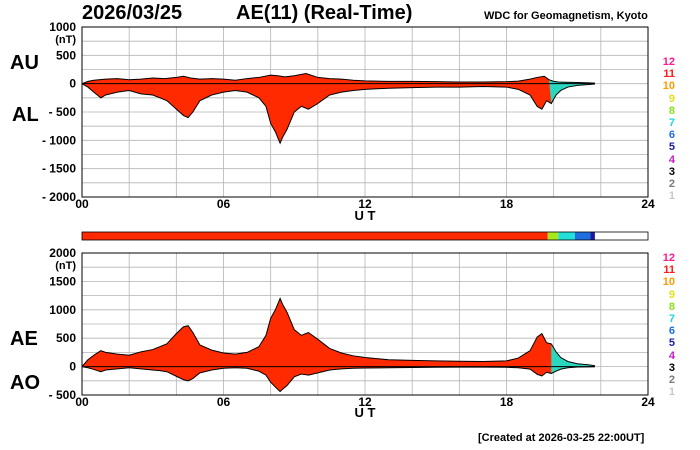  Describe the element at coordinates (132, 13) in the screenshot. I see `chart-date: 2026/03/25` at that location.